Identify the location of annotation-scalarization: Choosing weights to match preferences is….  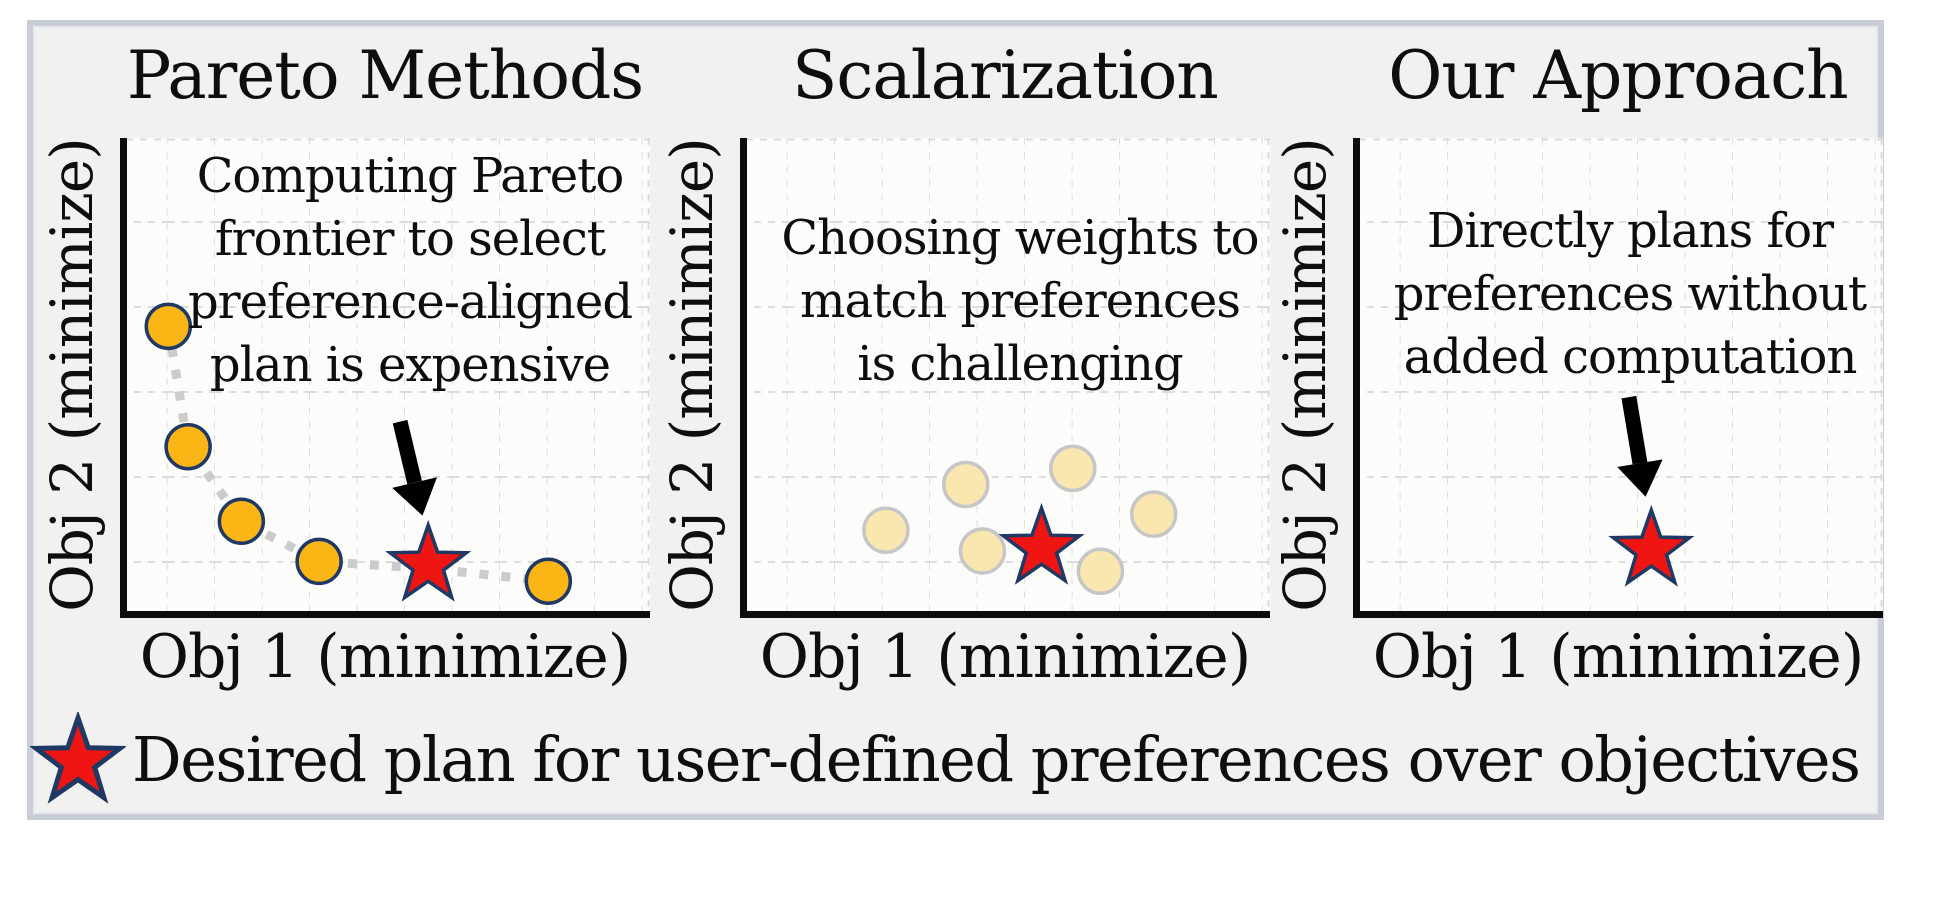
(1020, 301).